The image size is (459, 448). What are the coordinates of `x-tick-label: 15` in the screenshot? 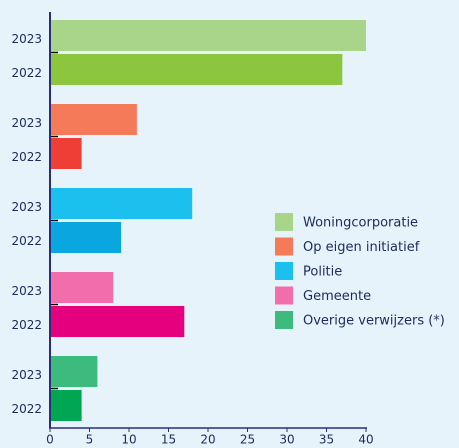 It's located at (168, 440).